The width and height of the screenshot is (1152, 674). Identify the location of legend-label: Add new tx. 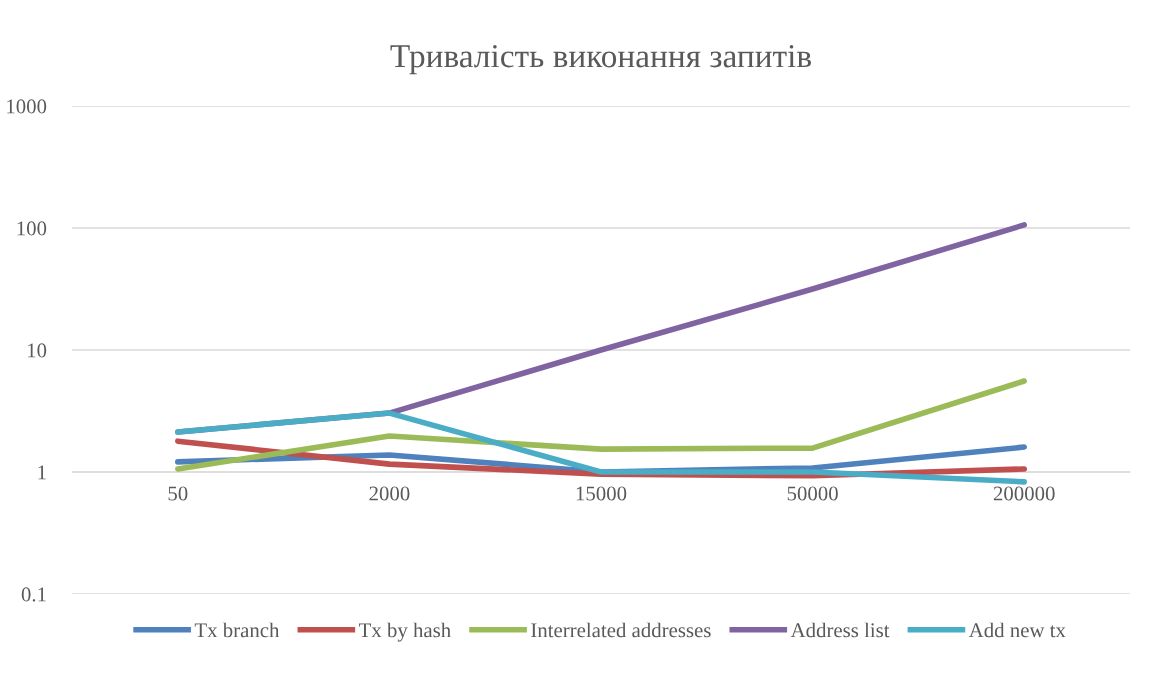
(1017, 630).